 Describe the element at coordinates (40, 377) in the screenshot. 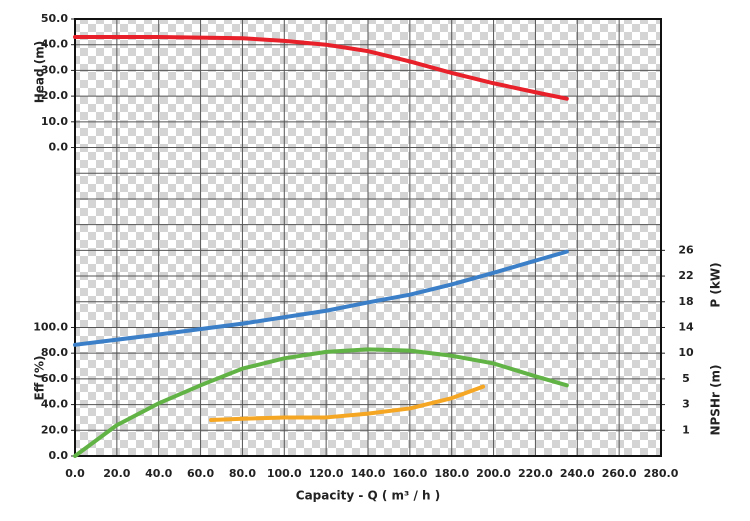

I see `y-axis-label: Eff (%)` at that location.